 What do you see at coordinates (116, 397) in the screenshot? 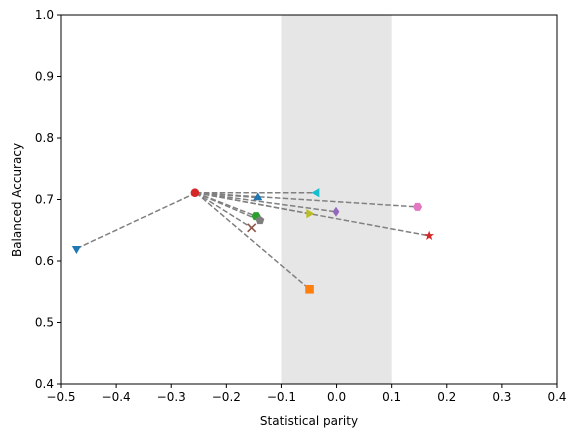
I see `x-tick-label-1: −0.4` at bounding box center [116, 397].